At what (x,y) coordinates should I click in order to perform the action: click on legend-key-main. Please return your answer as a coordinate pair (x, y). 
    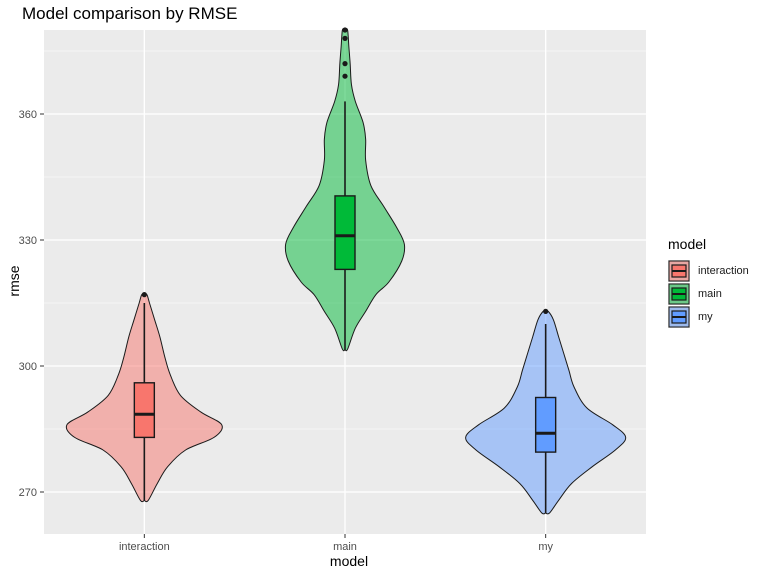
    Looking at the image, I should click on (679, 293).